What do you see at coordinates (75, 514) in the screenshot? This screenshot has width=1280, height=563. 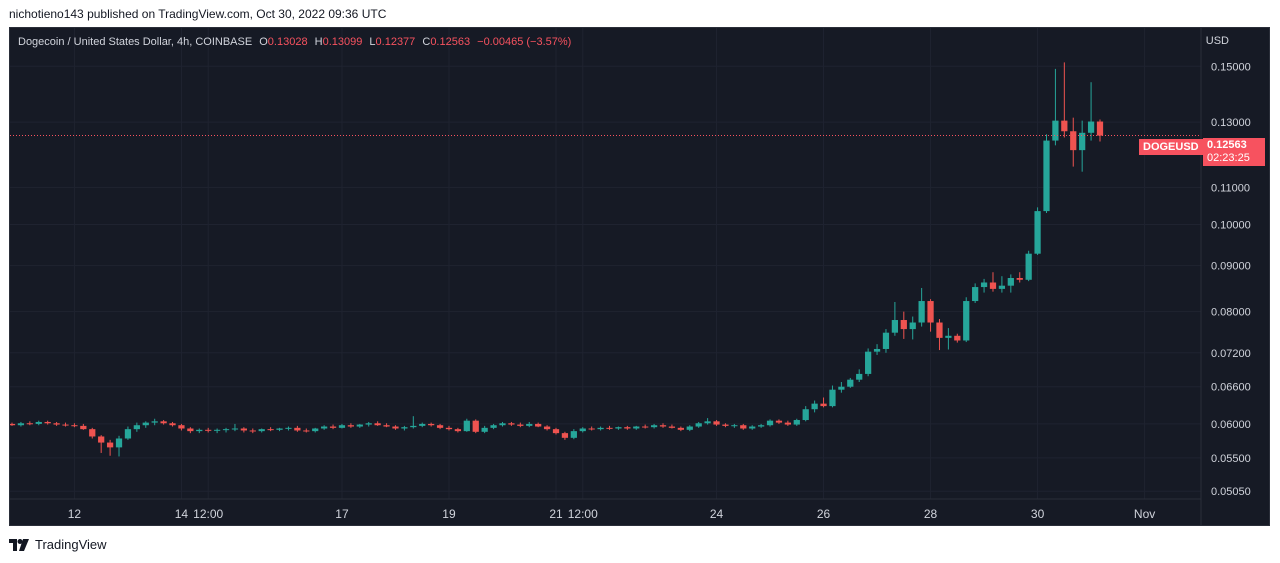 I see `x-tick-label: 12` at bounding box center [75, 514].